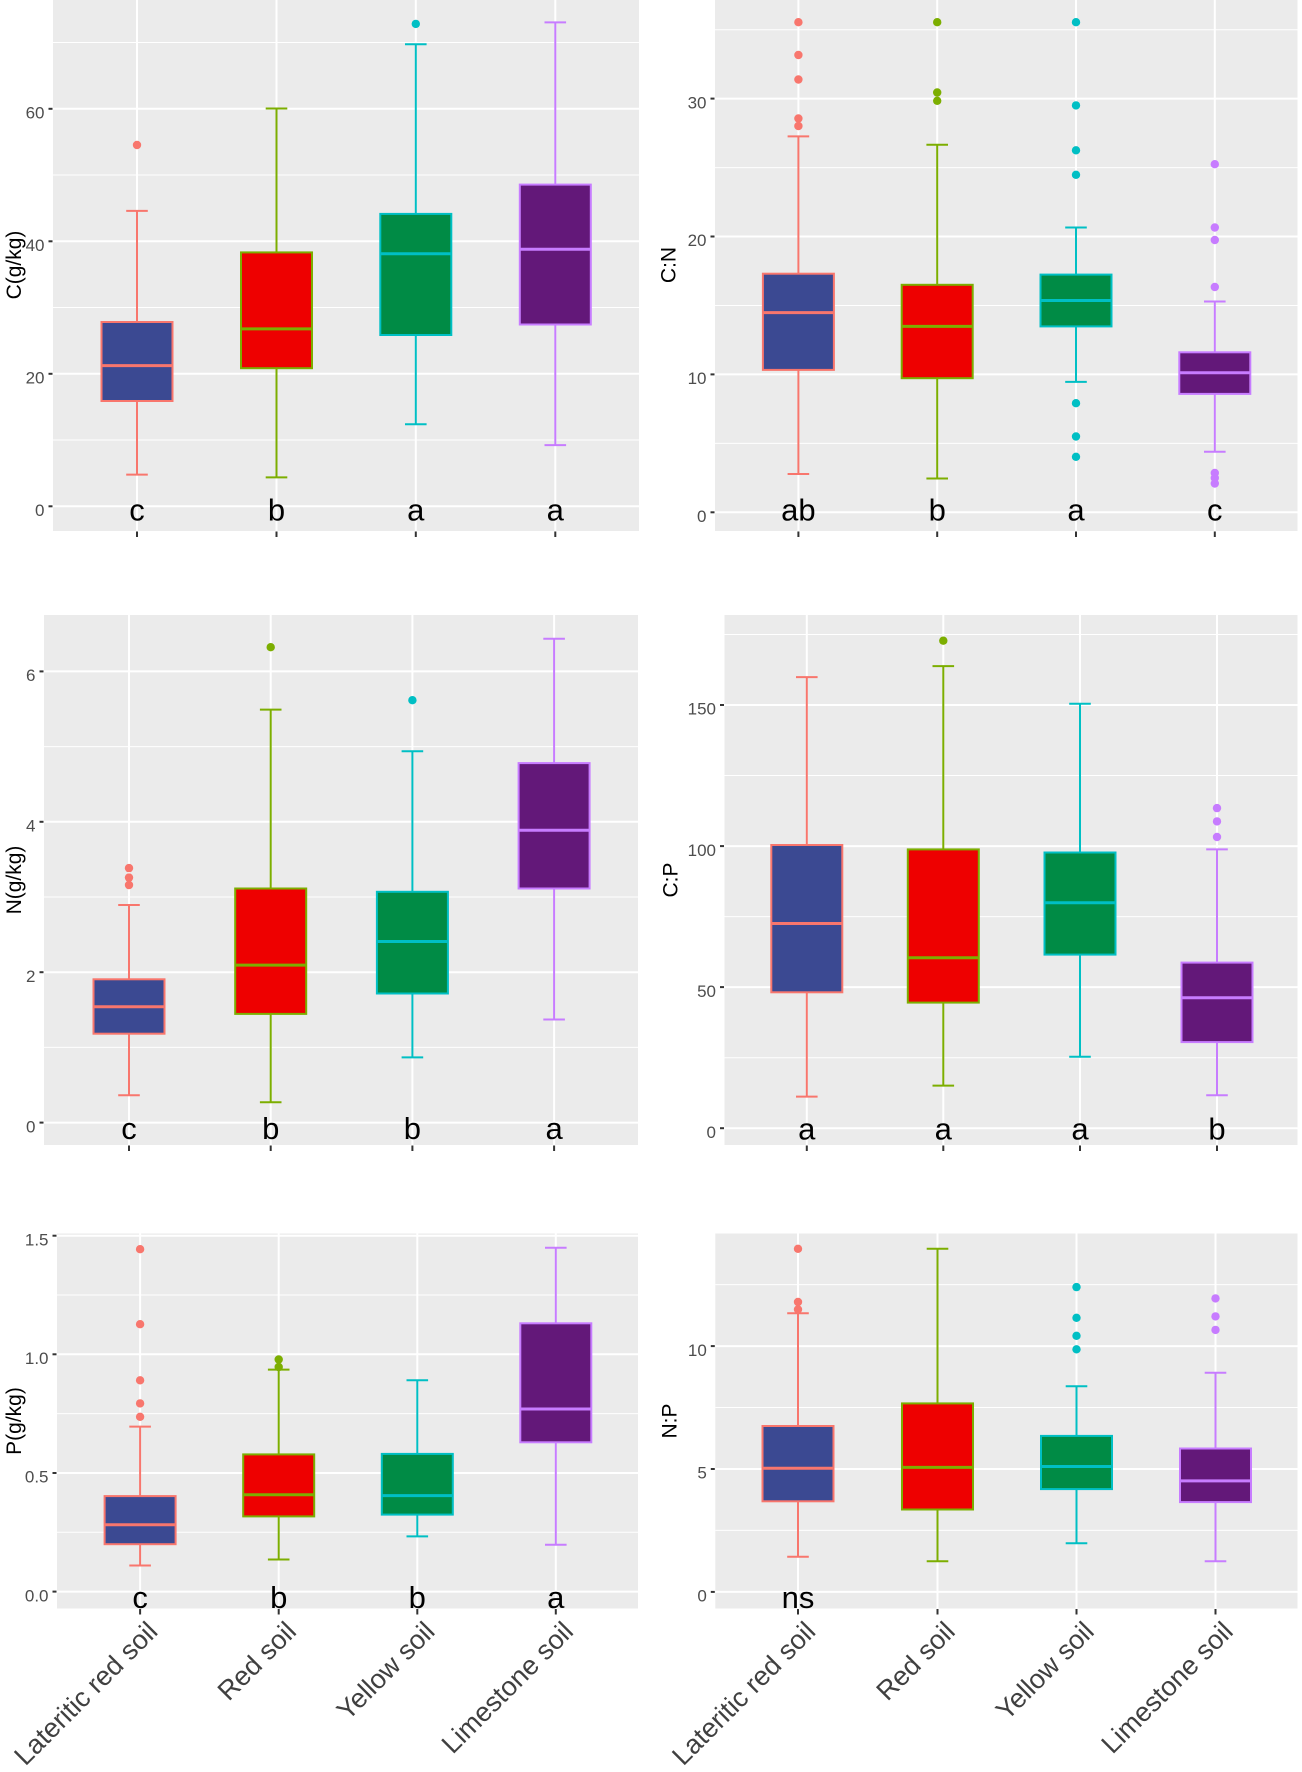 This screenshot has height=1772, width=1302. Describe the element at coordinates (37, 1358) in the screenshot. I see `svg-text: 1.0` at that location.